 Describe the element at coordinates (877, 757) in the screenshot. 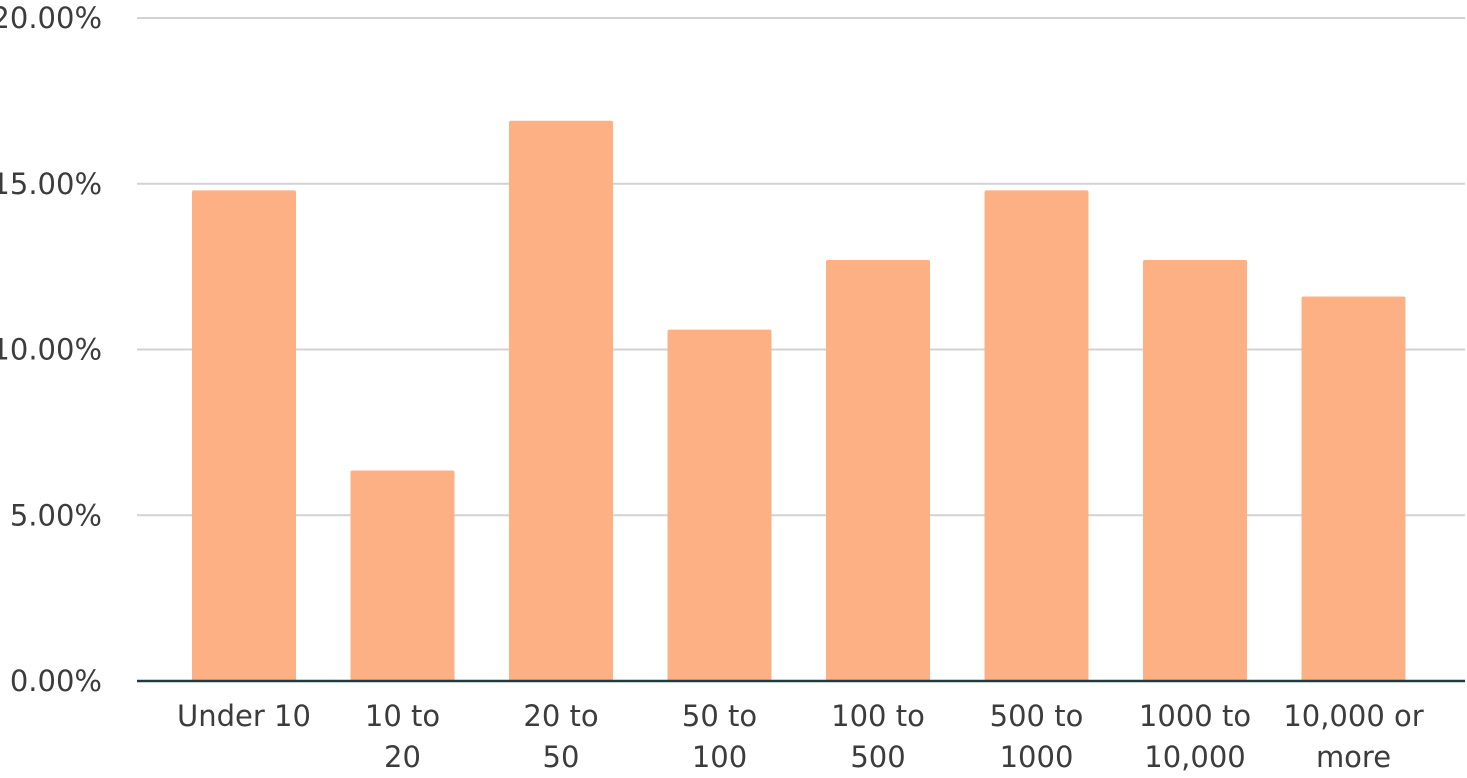

I see `x-category-label-line: 500` at that location.